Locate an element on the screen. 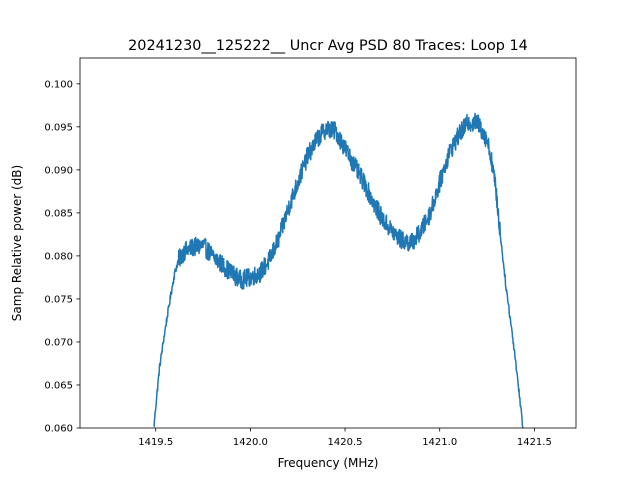  x-axis: 1419.5 1420.0 1420.5 1421.0 1421.5 is located at coordinates (345, 438).